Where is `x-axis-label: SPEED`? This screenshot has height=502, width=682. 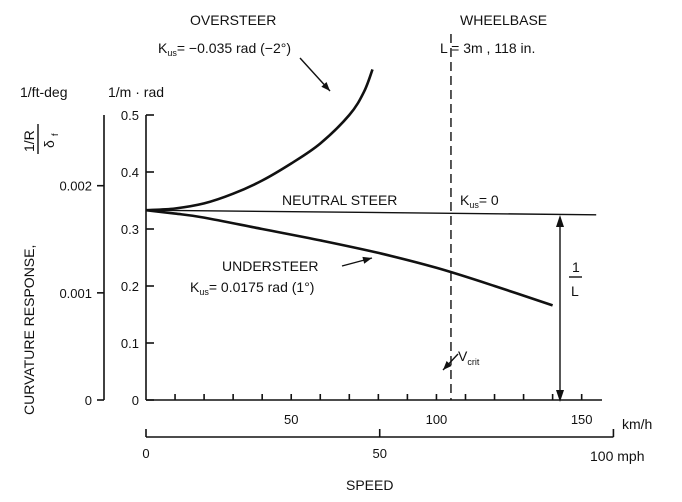 x-axis-label: SPEED is located at coordinates (369, 485).